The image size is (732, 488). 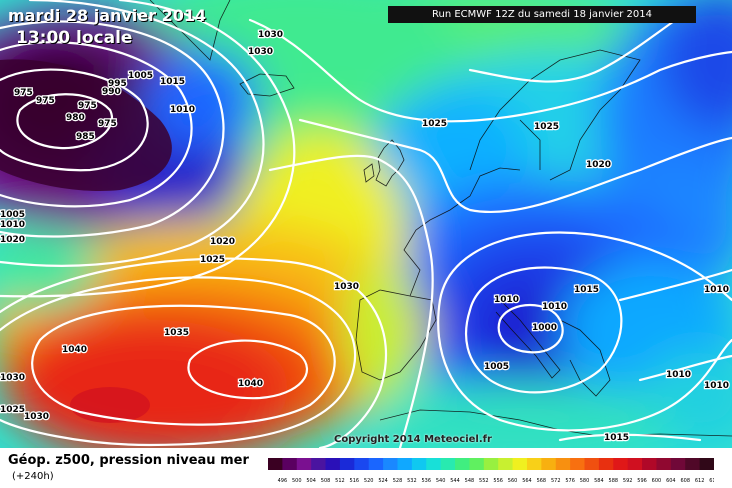 What do you see at coordinates (297, 481) in the screenshot?
I see `scale-label: 500` at bounding box center [297, 481].